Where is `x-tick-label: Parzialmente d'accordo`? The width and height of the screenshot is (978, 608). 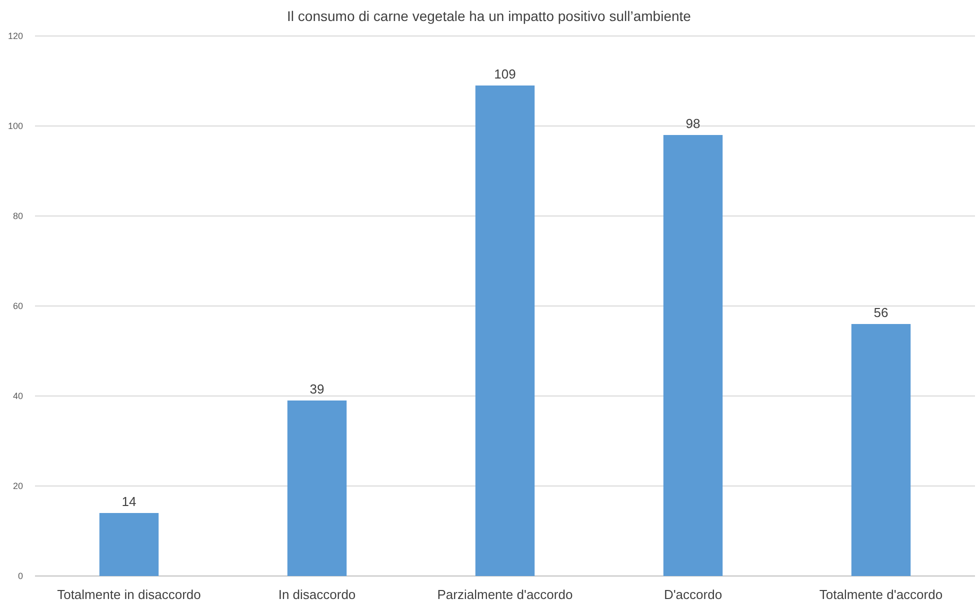
x-tick-label: Parzialmente d'accordo is located at coordinates (505, 594).